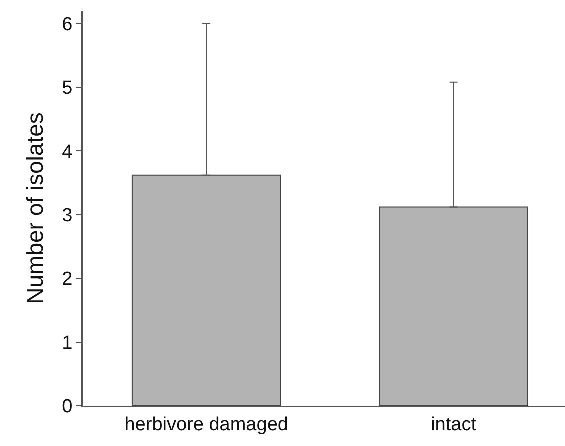 Image resolution: width=565 pixels, height=446 pixels. What do you see at coordinates (67, 343) in the screenshot?
I see `y-tick-label: 1` at bounding box center [67, 343].